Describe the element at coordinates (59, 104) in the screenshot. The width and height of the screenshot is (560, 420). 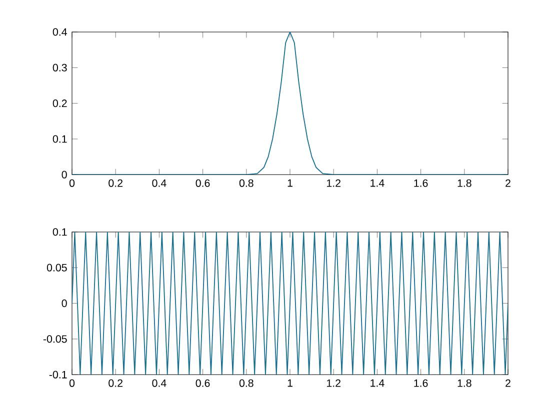
I see `y-tick-label: 0.2` at that location.